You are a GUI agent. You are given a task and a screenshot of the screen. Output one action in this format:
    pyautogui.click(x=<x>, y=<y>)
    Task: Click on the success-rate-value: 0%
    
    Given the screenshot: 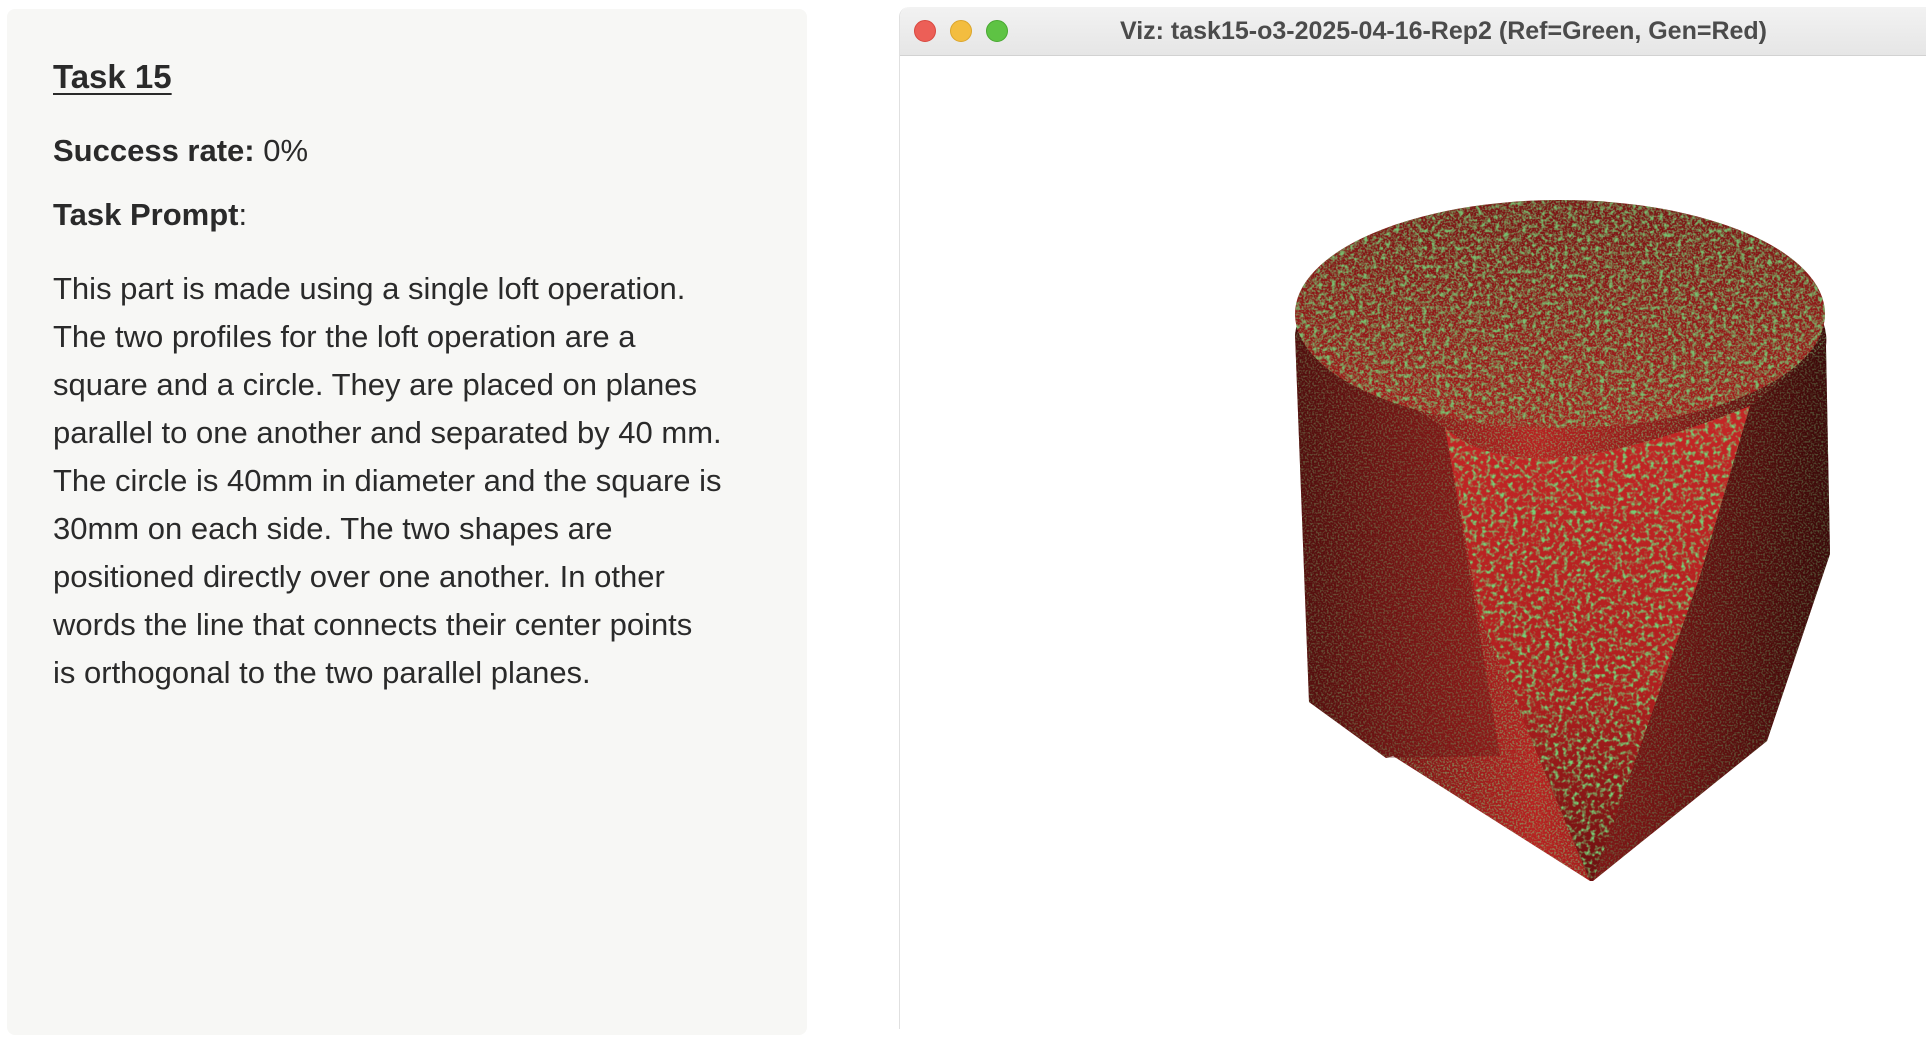 What is the action you would take?
    pyautogui.click(x=281, y=150)
    